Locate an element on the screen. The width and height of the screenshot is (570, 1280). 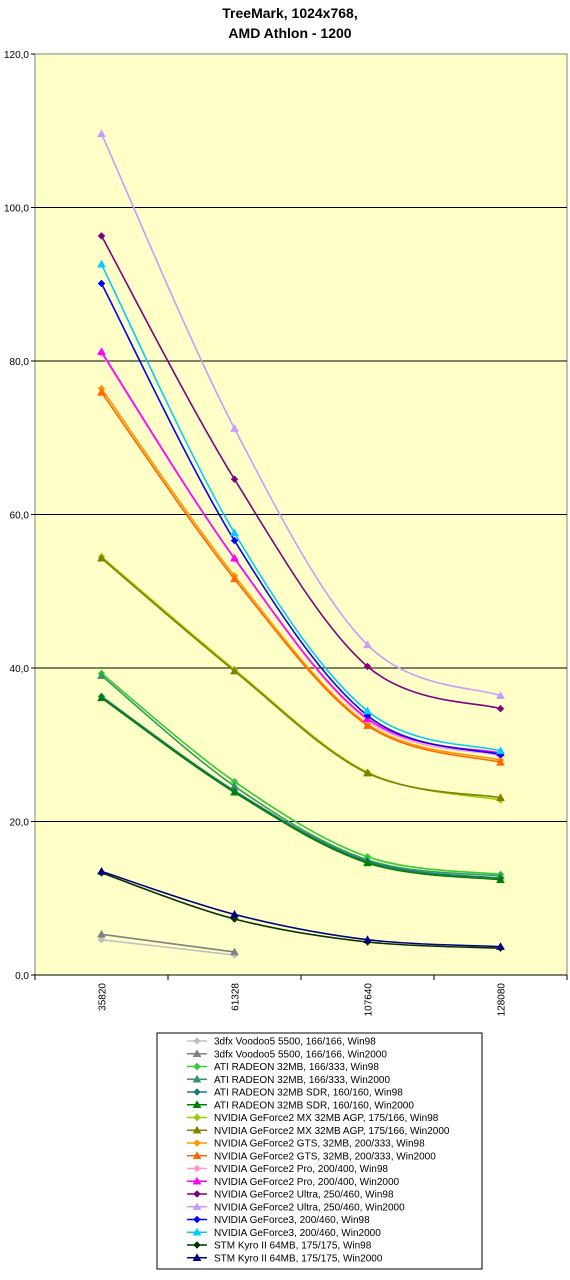
legend-label: ATI RADEON 32MB SDR, 160/160, Win2000 is located at coordinates (314, 1105).